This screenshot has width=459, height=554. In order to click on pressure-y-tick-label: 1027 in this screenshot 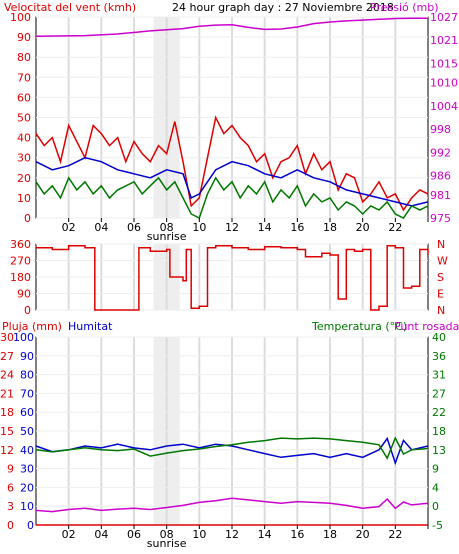, I will do `click(444, 17)`.